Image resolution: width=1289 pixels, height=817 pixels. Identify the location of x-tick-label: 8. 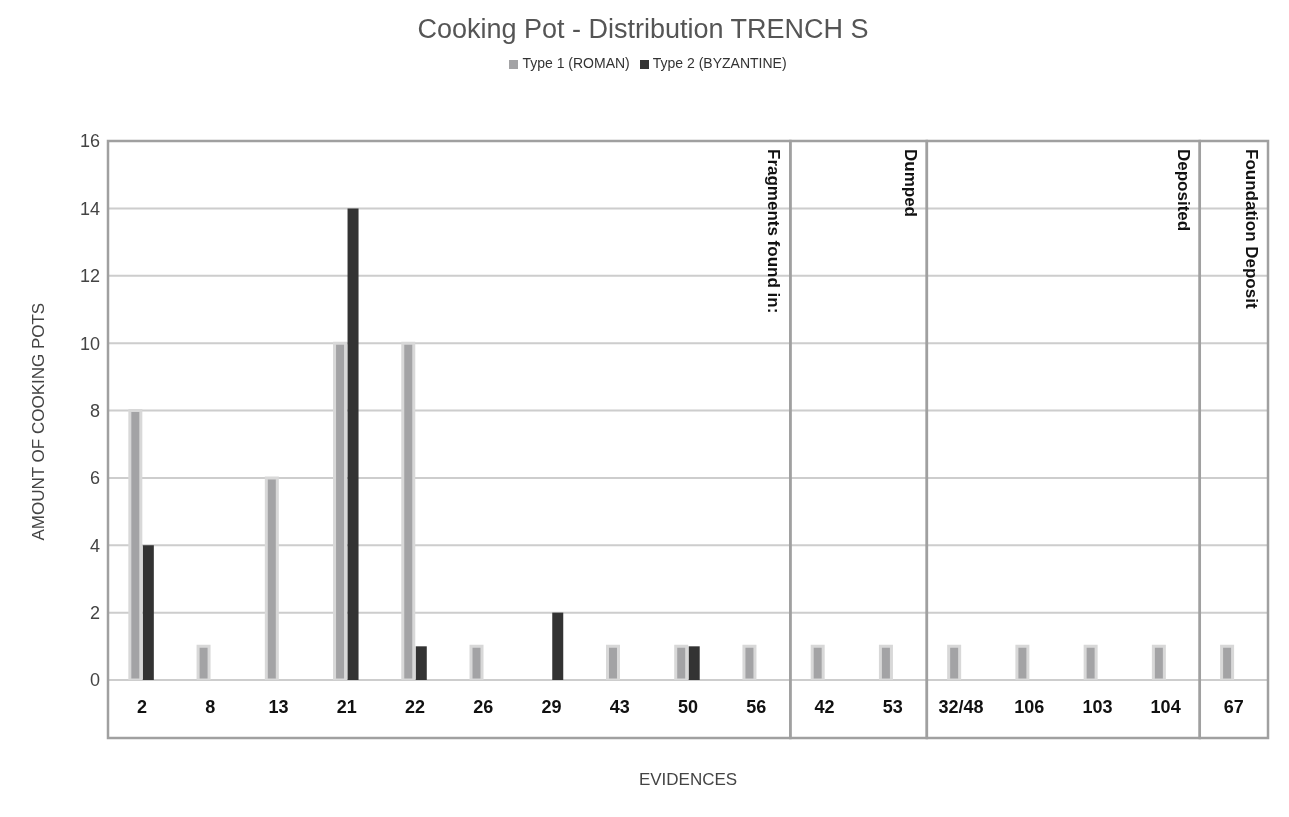
(210, 706).